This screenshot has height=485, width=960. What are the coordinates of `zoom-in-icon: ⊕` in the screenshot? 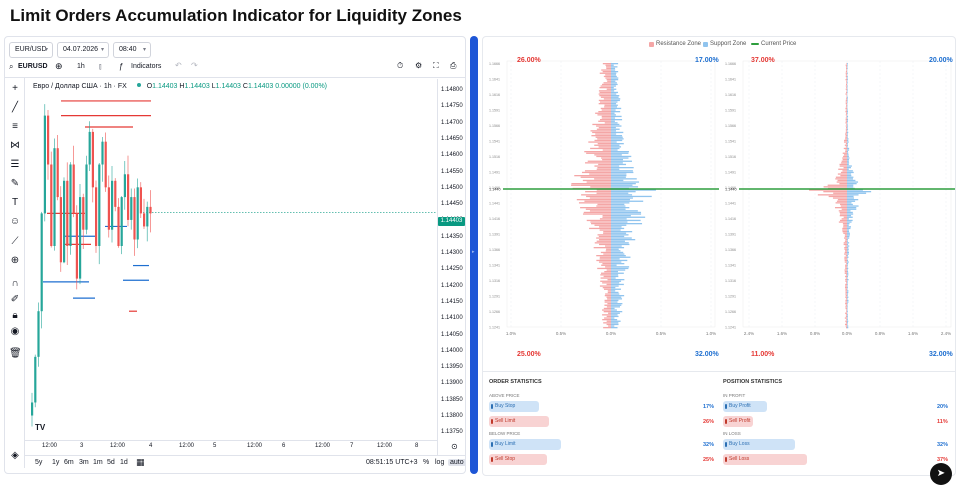 It's located at (15, 261).